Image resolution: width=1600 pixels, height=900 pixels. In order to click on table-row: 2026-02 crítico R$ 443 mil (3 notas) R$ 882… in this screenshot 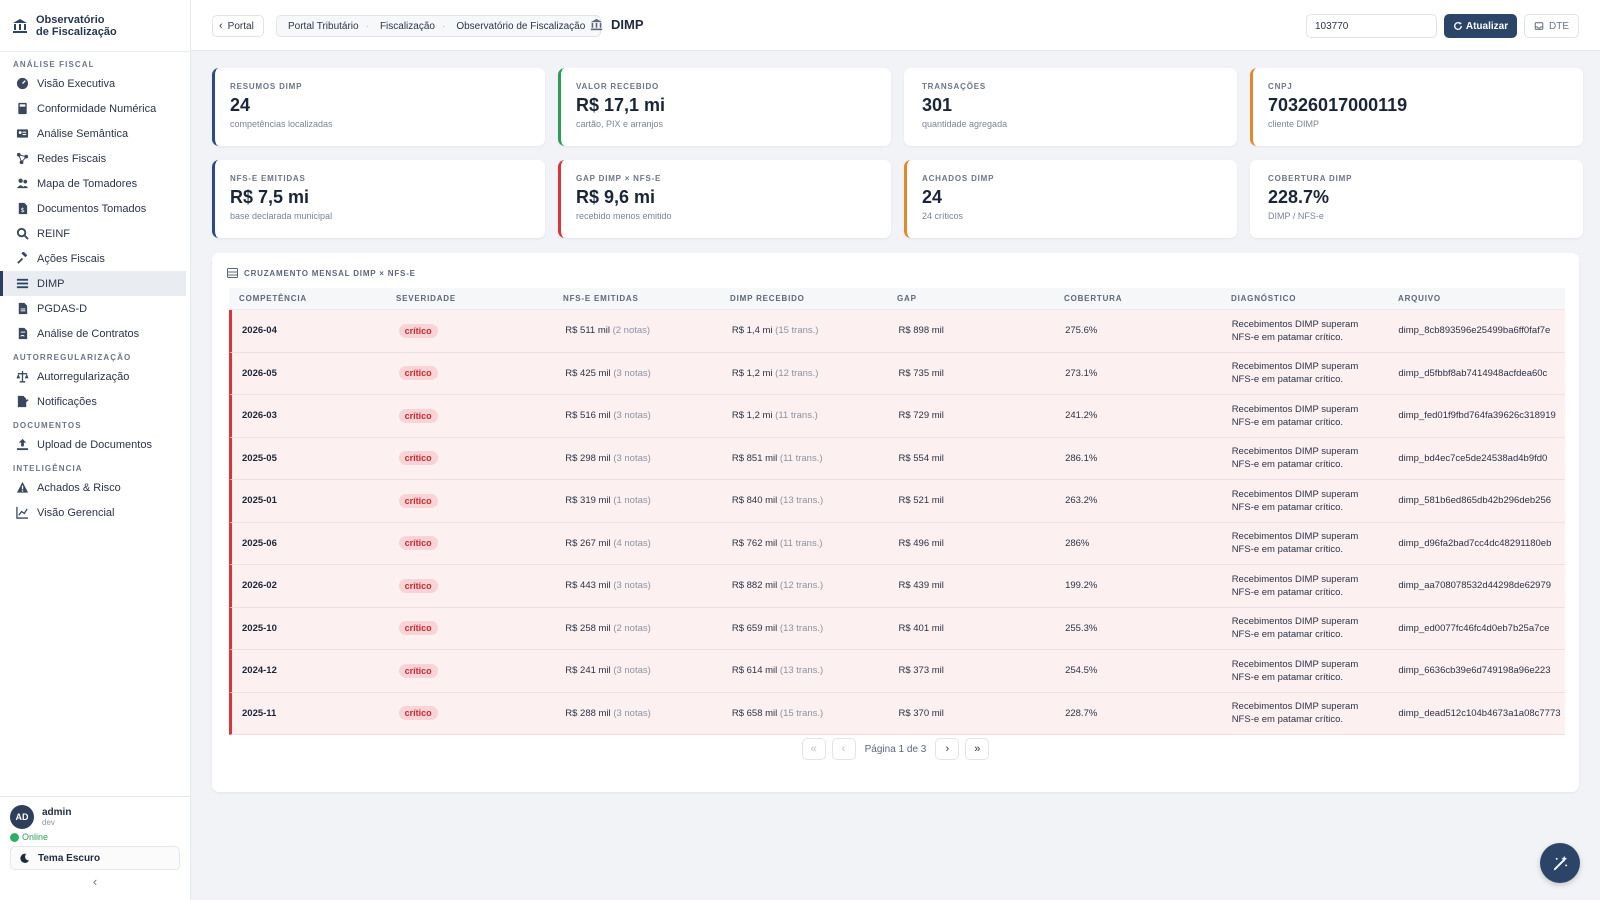, I will do `click(897, 586)`.